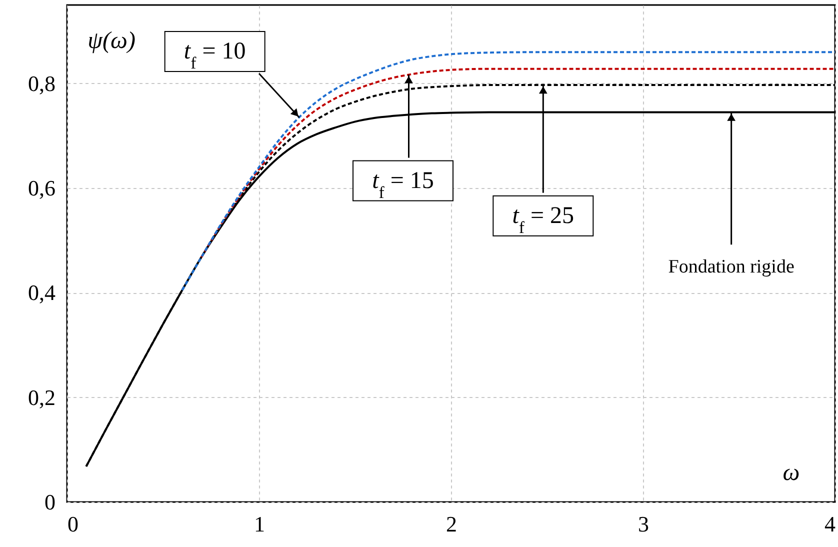 The height and width of the screenshot is (547, 838). Describe the element at coordinates (643, 524) in the screenshot. I see `x-tick-label: 3` at that location.